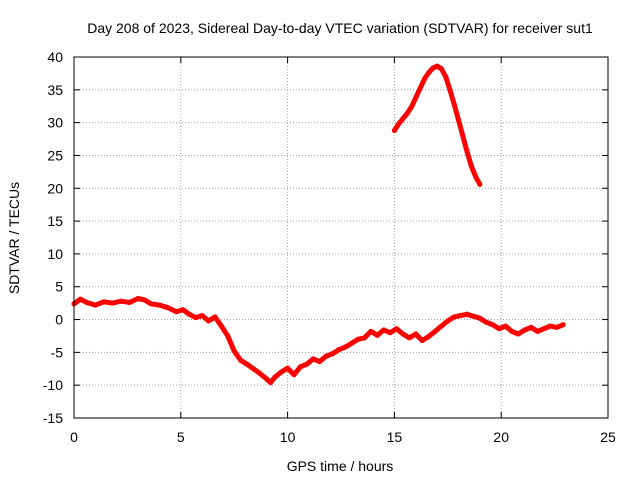  What do you see at coordinates (55, 221) in the screenshot?
I see `y-tick-label: 15` at bounding box center [55, 221].